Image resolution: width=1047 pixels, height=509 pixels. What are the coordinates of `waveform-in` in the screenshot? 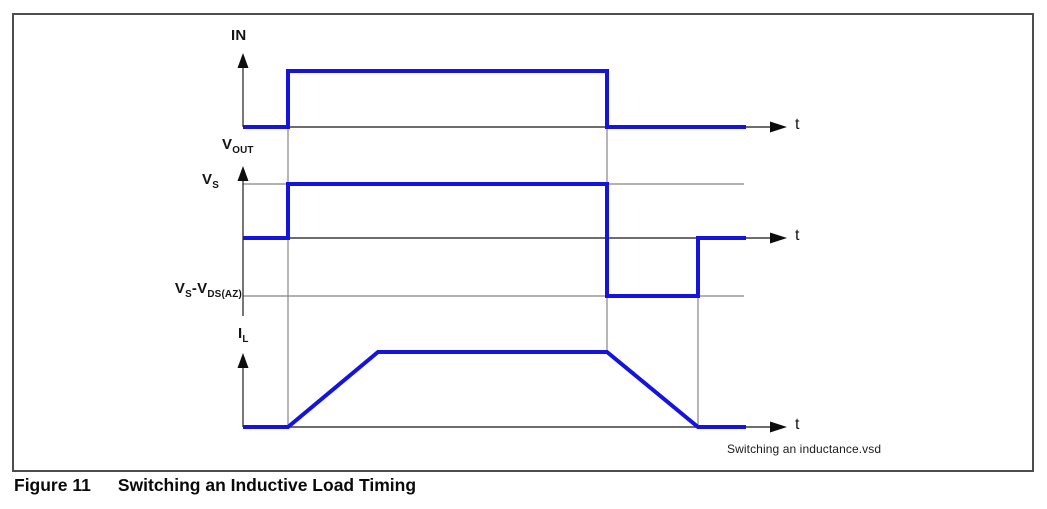 It's located at (494, 99).